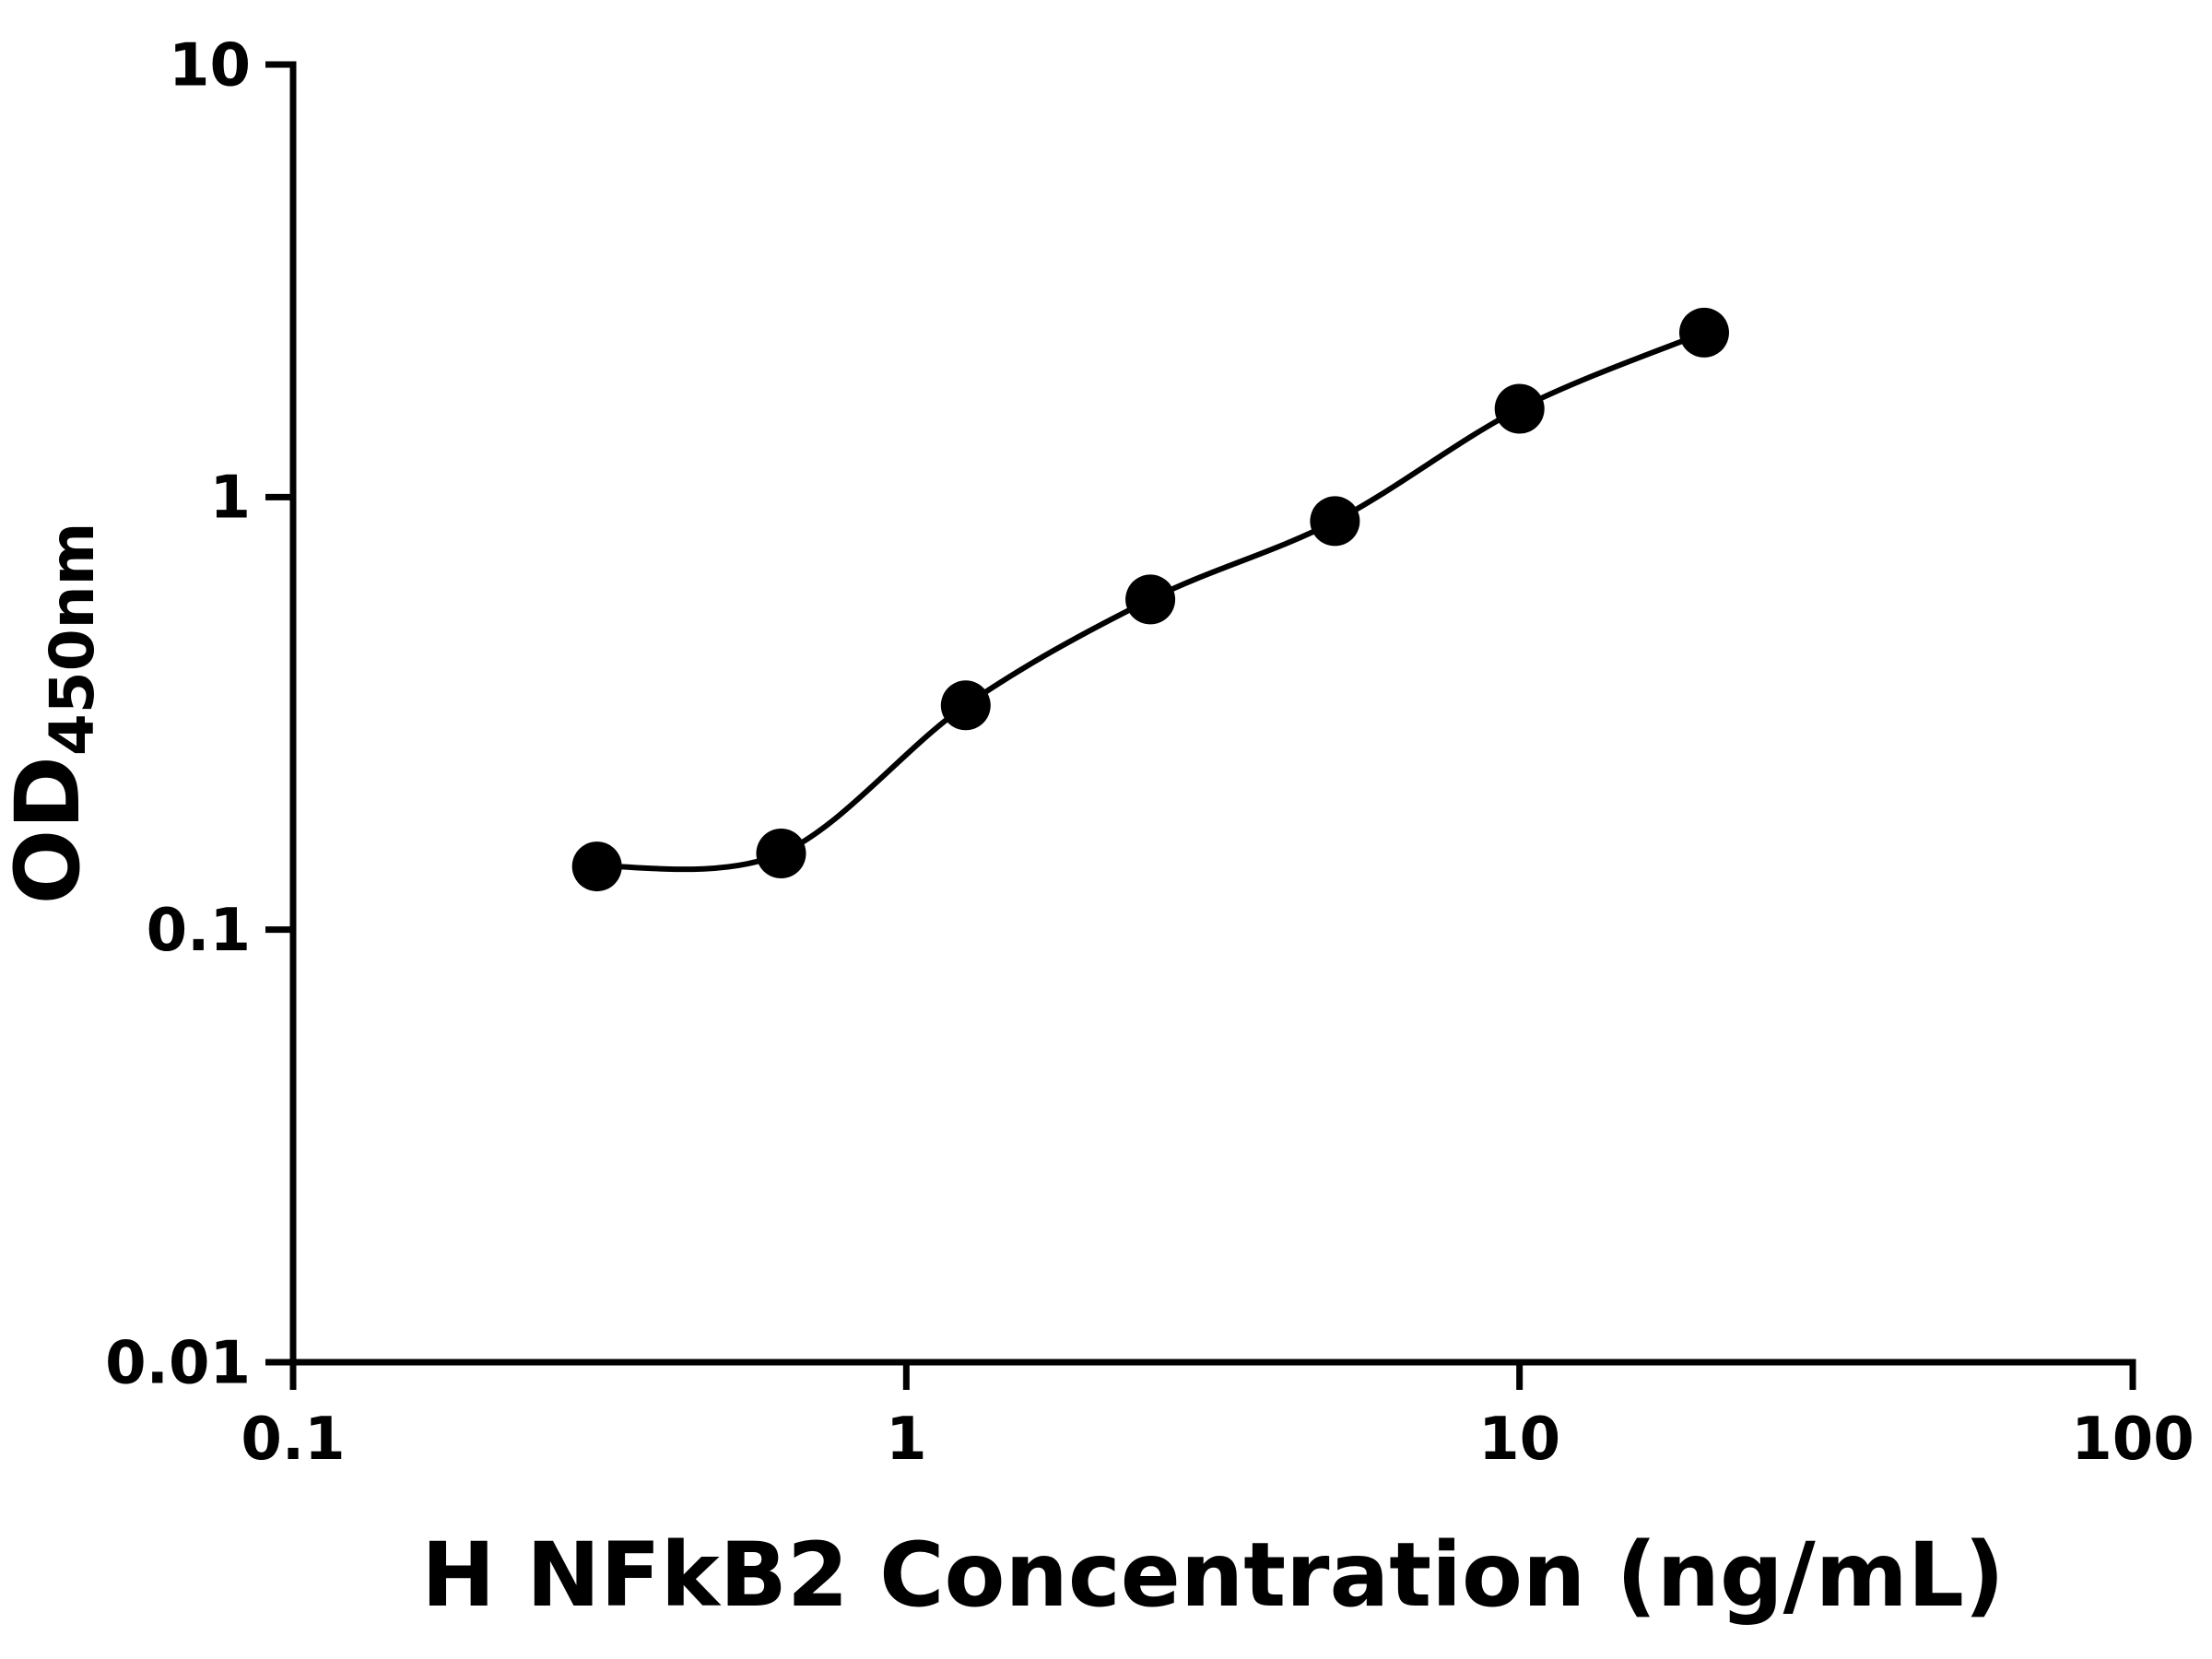 Image resolution: width=2212 pixels, height=1659 pixels. What do you see at coordinates (2132, 1440) in the screenshot?
I see `x-tick-label: 100` at bounding box center [2132, 1440].